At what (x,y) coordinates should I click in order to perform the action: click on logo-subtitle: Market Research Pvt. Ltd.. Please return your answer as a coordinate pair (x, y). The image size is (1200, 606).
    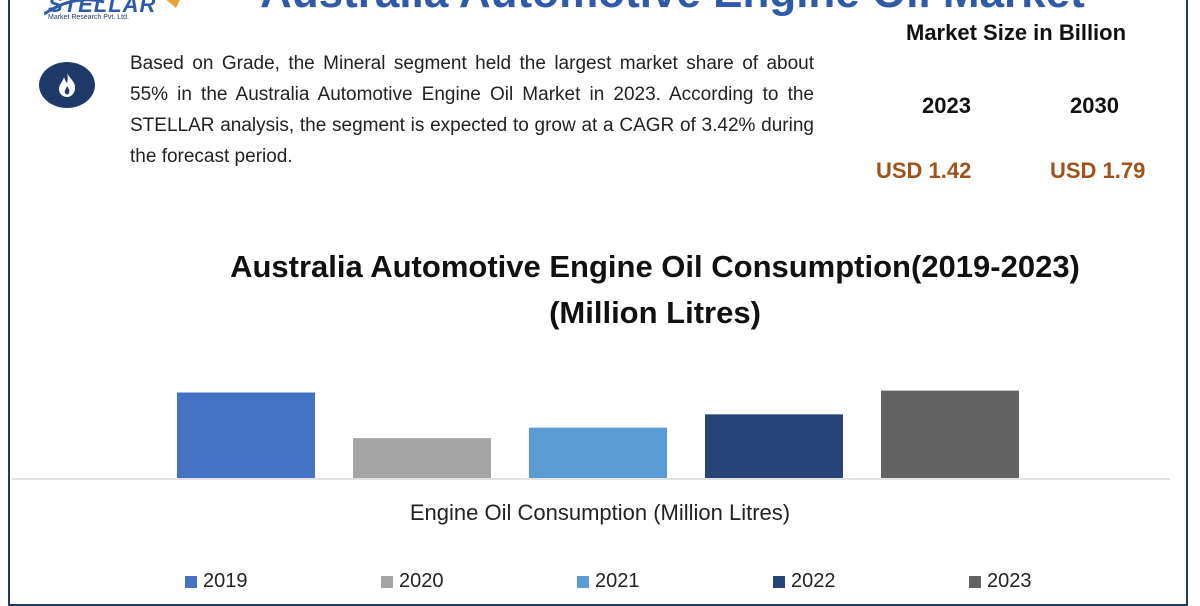
    Looking at the image, I should click on (88, 17).